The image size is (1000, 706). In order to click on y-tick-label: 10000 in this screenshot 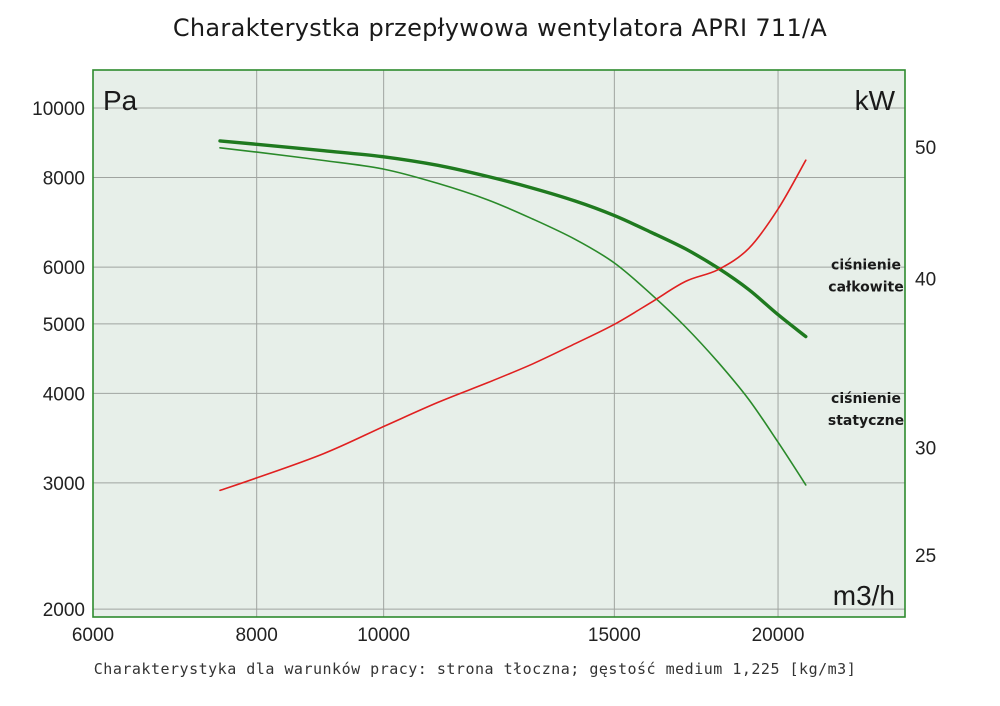, I will do `click(58, 109)`.